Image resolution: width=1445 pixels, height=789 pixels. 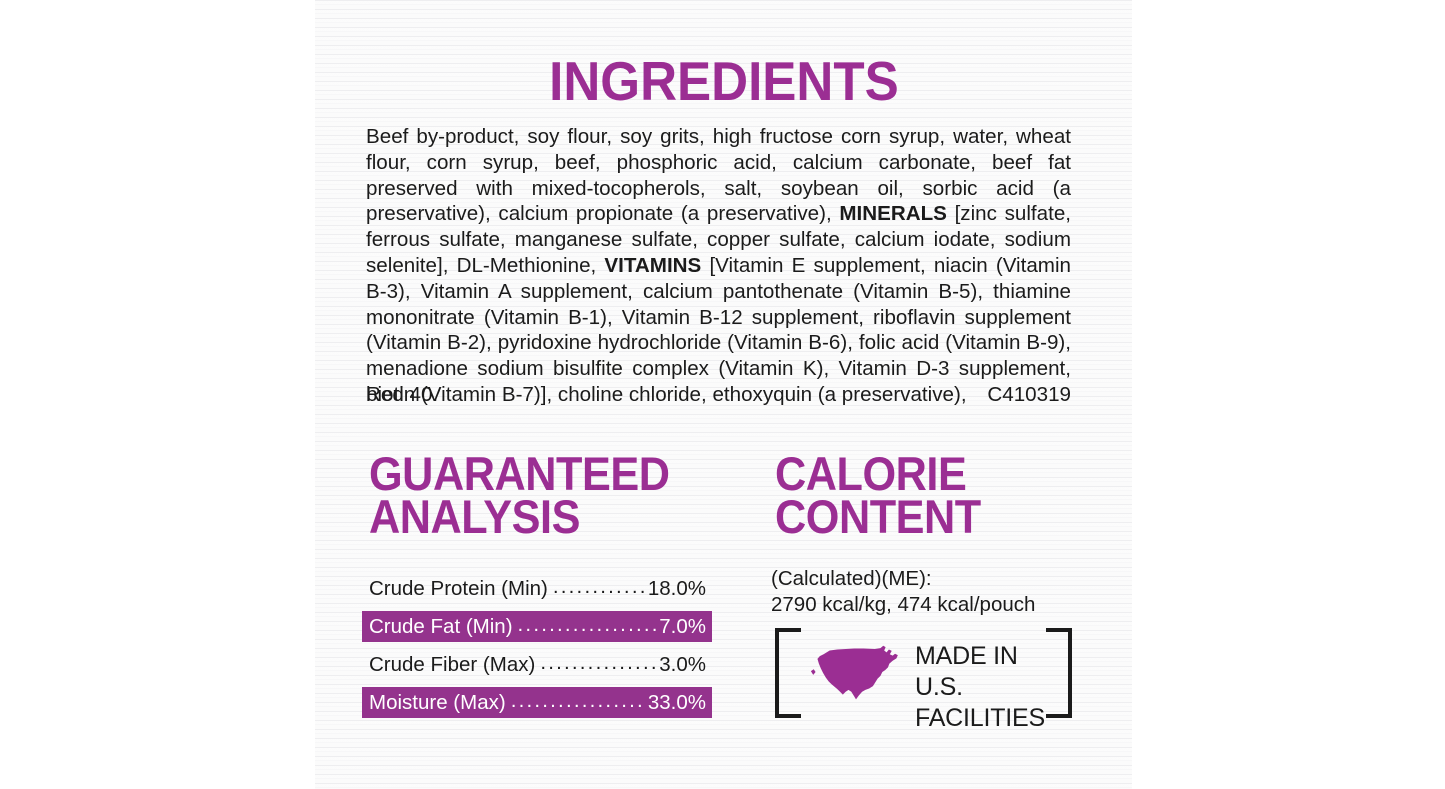 What do you see at coordinates (682, 664) in the screenshot?
I see `guaranteed-analysis-value: 3.0%` at bounding box center [682, 664].